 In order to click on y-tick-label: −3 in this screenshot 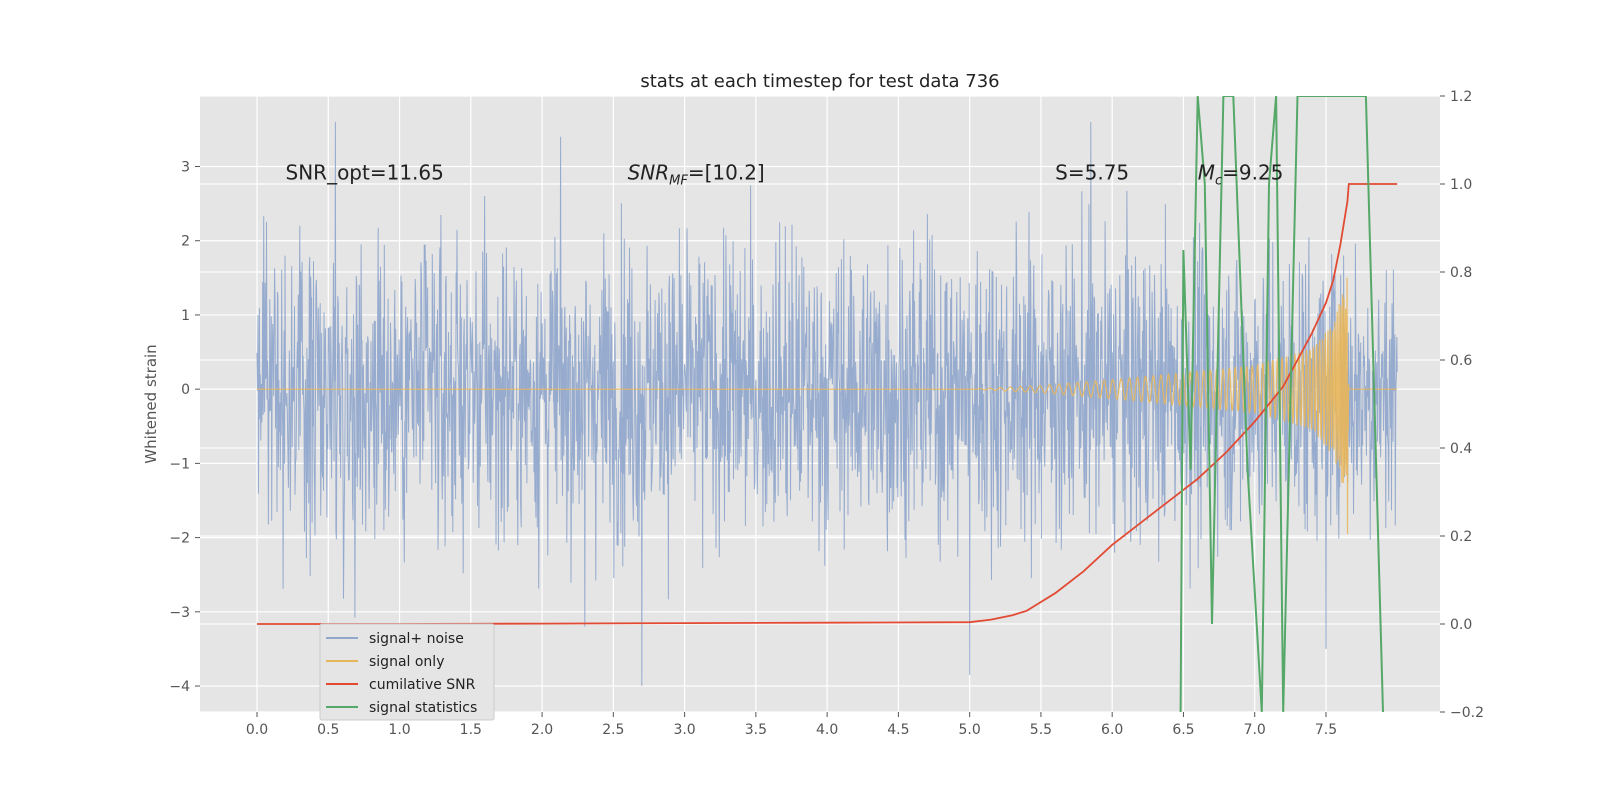, I will do `click(179, 613)`.